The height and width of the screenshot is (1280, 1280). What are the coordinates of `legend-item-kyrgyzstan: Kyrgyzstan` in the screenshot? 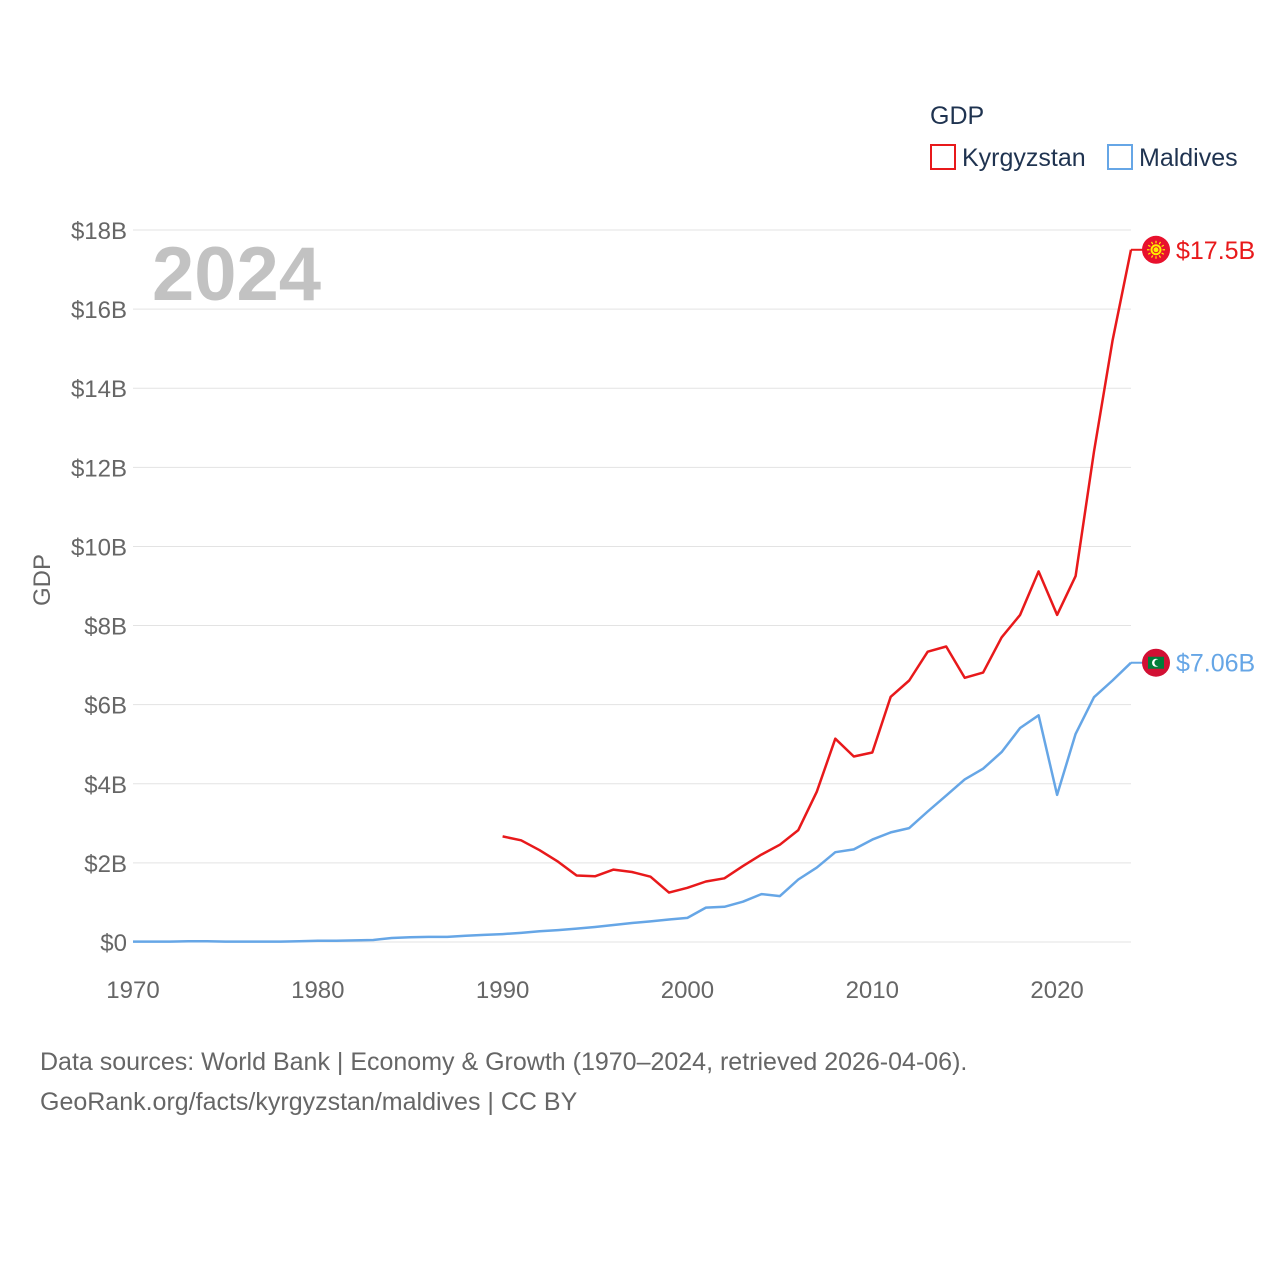 It's located at (1008, 158).